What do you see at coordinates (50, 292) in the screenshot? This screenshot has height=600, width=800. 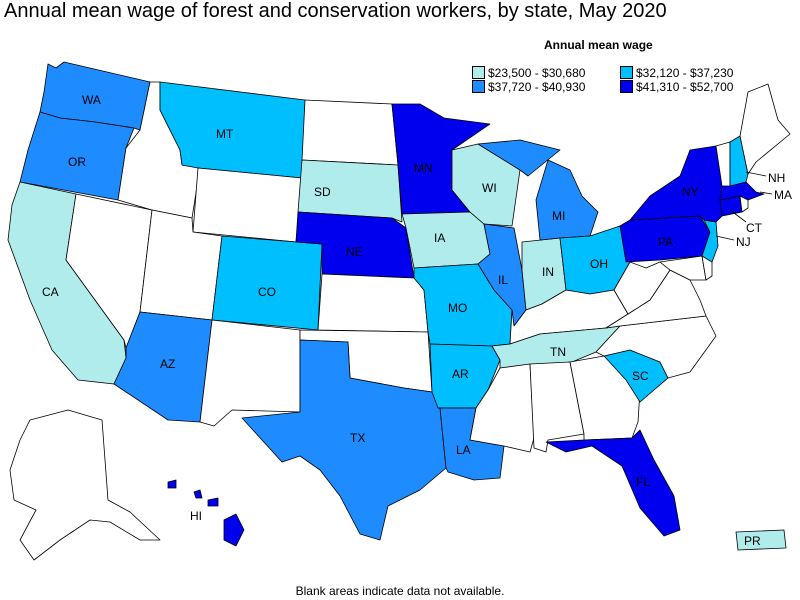 I see `state-label-ca: CA` at bounding box center [50, 292].